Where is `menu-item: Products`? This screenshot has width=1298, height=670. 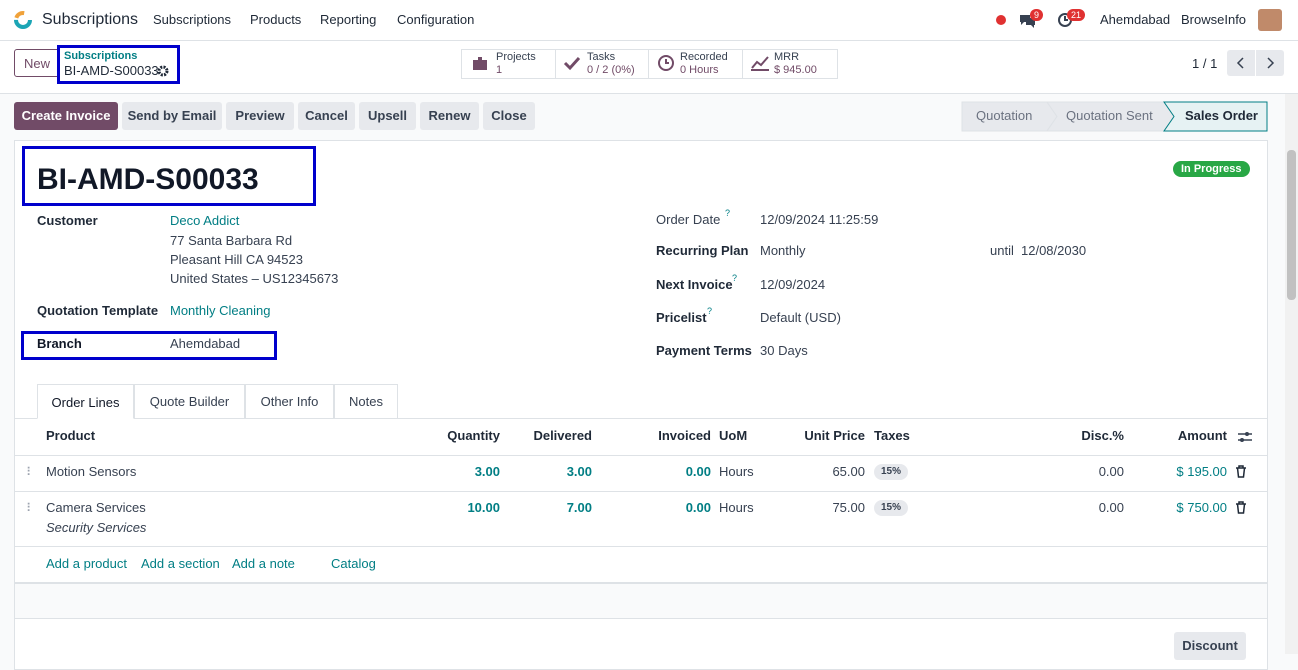 menu-item: Products is located at coordinates (276, 19).